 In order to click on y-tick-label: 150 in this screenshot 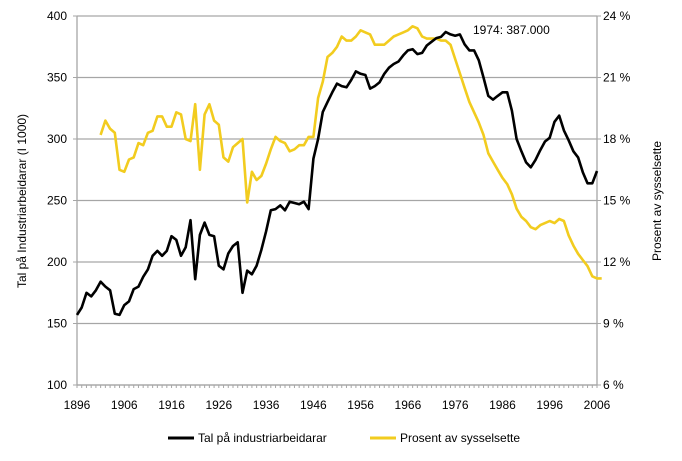, I will do `click(57, 324)`.